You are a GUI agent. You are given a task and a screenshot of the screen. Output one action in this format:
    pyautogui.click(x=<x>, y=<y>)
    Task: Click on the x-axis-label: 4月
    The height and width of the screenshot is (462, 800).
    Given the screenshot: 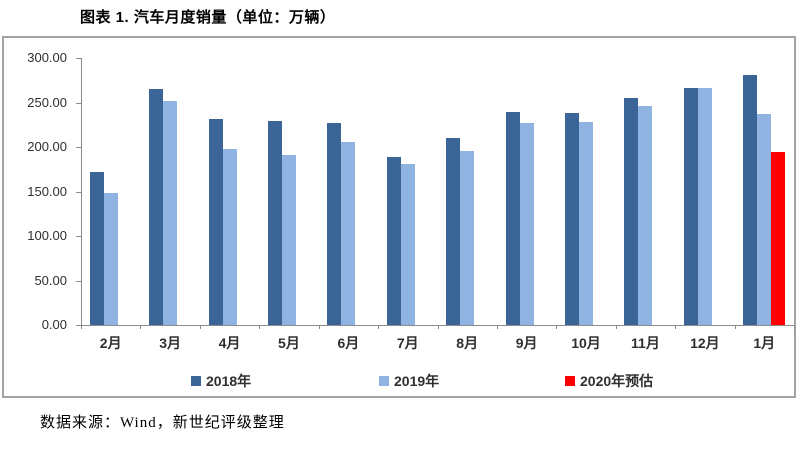 What is the action you would take?
    pyautogui.click(x=229, y=343)
    